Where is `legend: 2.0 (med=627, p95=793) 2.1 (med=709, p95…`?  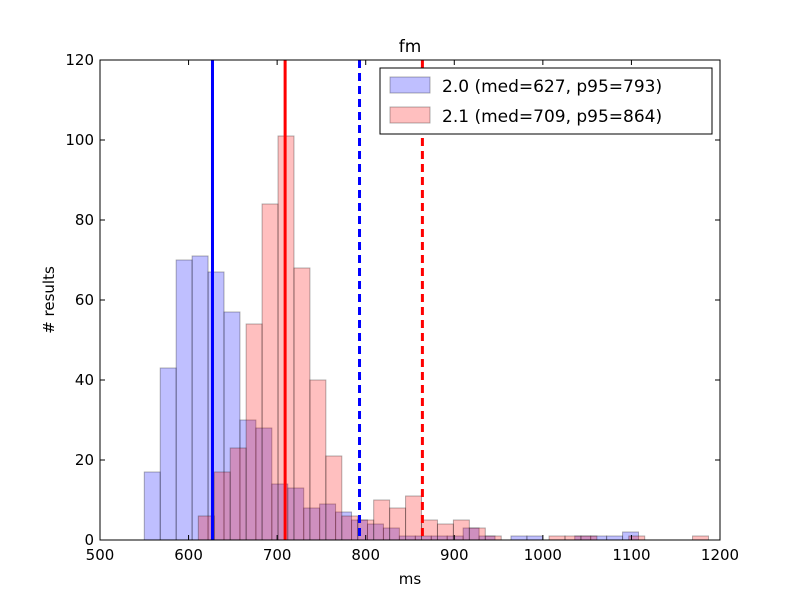 legend: 2.0 (med=627, p95=793) 2.1 (med=709, p95… is located at coordinates (546, 101).